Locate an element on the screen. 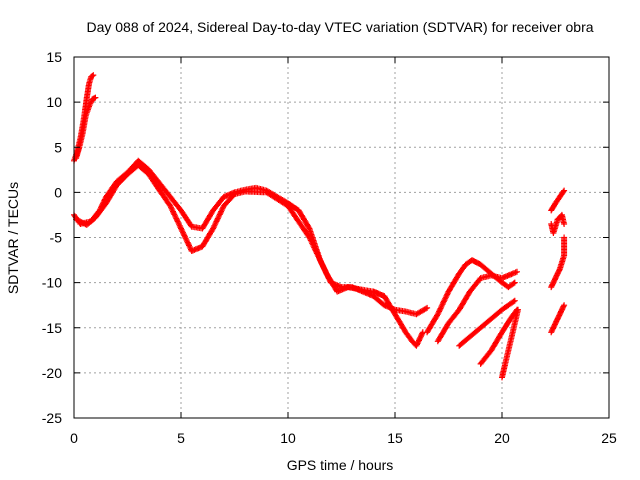 Image resolution: width=640 pixels, height=480 pixels. series-arc-main-lower is located at coordinates (230, 231).